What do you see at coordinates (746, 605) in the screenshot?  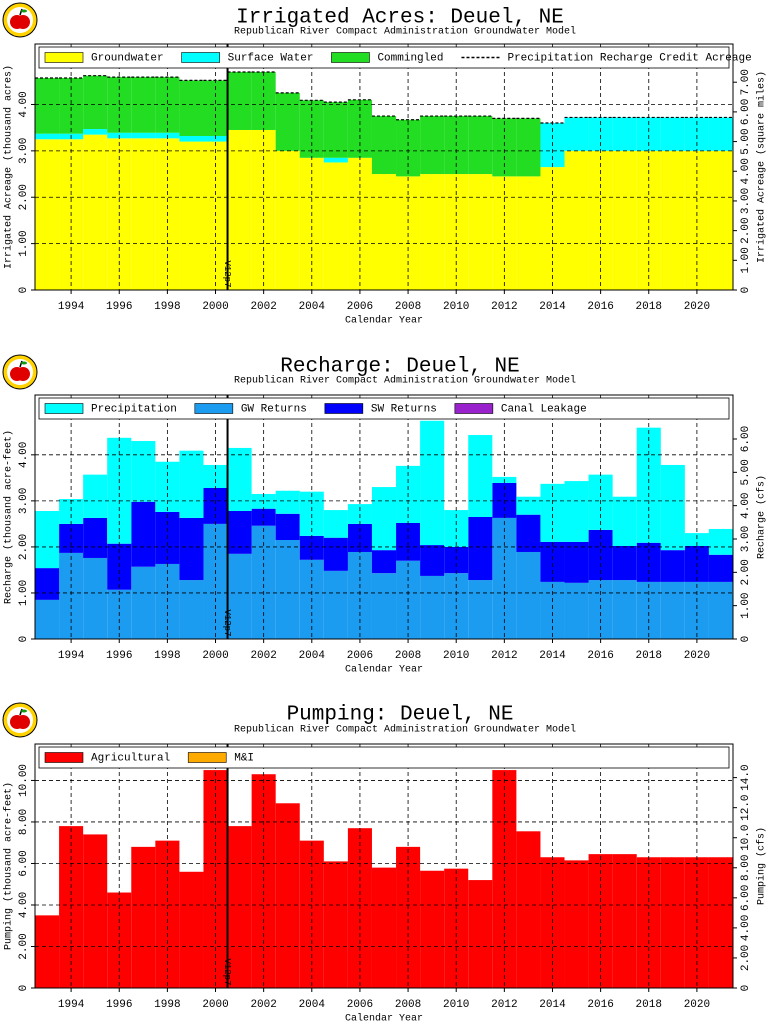 I see `y2-tick-label: 1.00` at bounding box center [746, 605].